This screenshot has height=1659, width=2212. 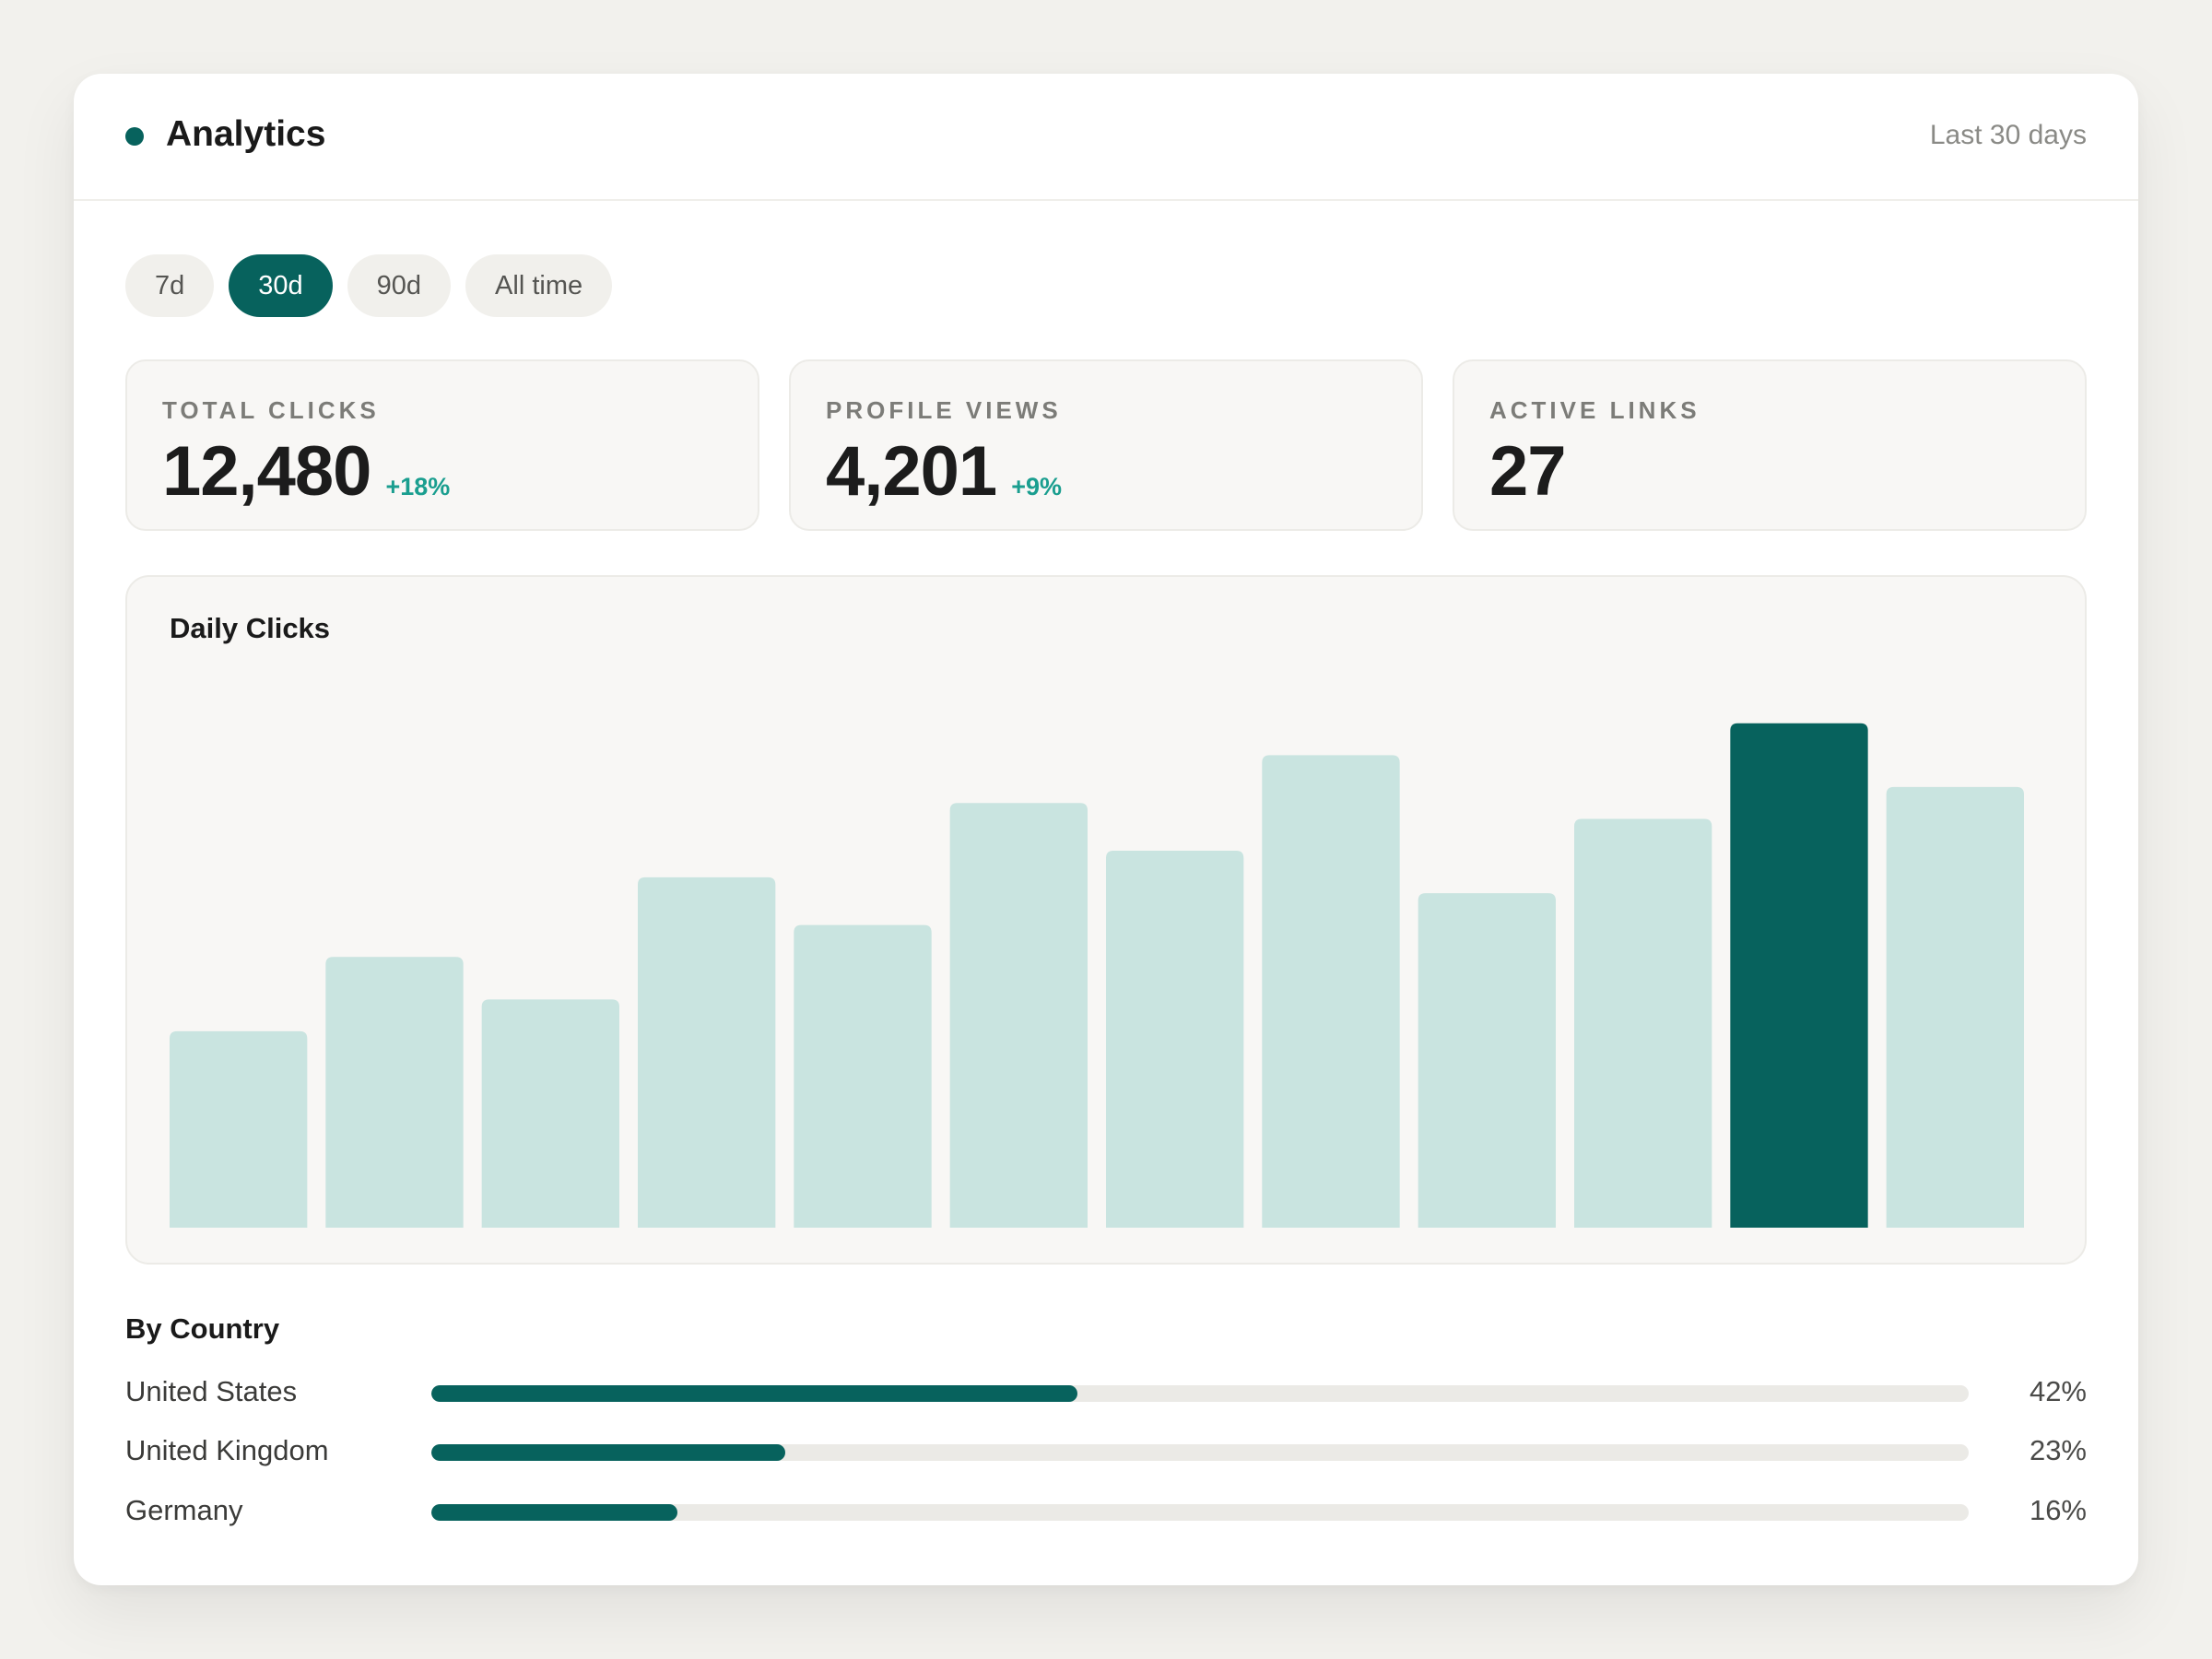 What do you see at coordinates (1036, 486) in the screenshot?
I see `stat-delta: +9%` at bounding box center [1036, 486].